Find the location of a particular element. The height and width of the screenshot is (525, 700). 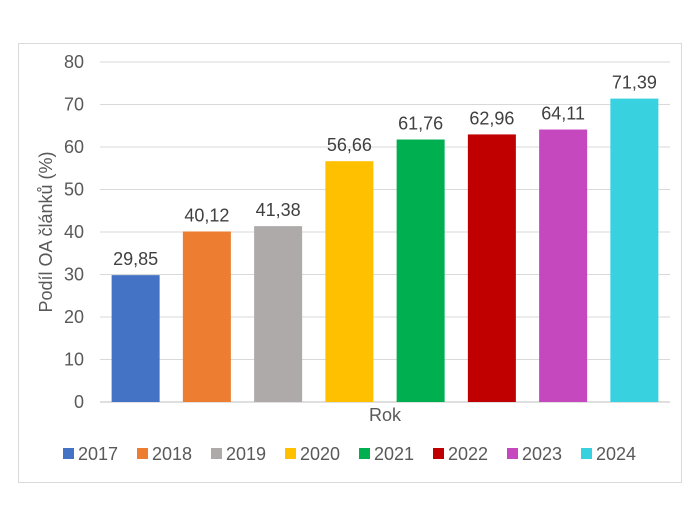

legend: 2017 2018 2019 2020 2021 2022 2023 2024 is located at coordinates (349, 454).